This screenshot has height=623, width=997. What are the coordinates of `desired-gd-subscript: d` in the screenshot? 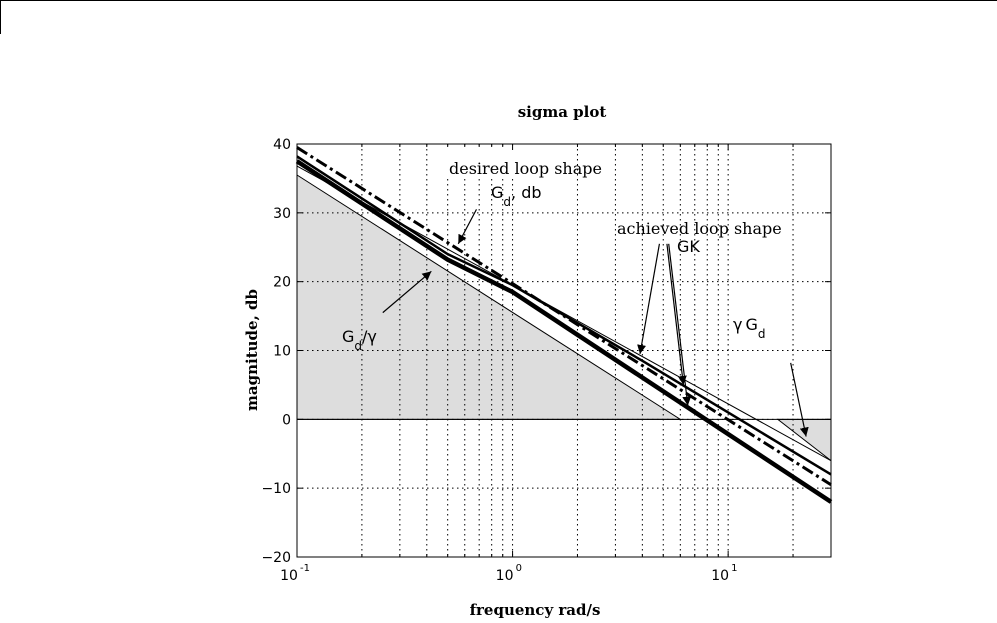 It's located at (507, 202).